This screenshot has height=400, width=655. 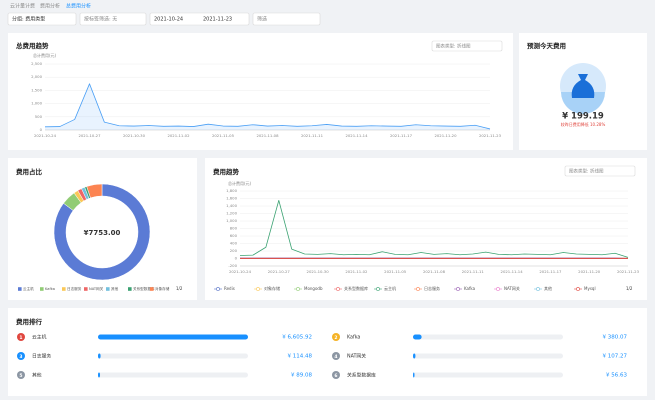 I want to click on legend-label: 对象存储, so click(x=272, y=288).